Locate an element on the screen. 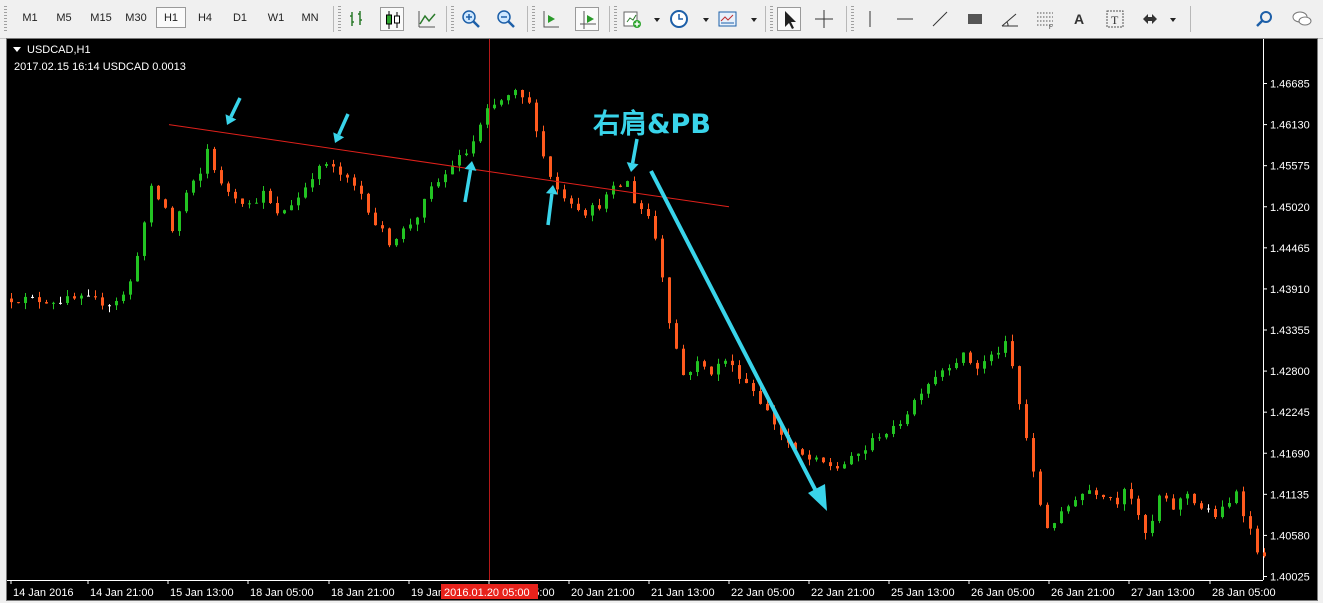 This screenshot has height=603, width=1323. timeframe-mn-button: MN is located at coordinates (310, 18).